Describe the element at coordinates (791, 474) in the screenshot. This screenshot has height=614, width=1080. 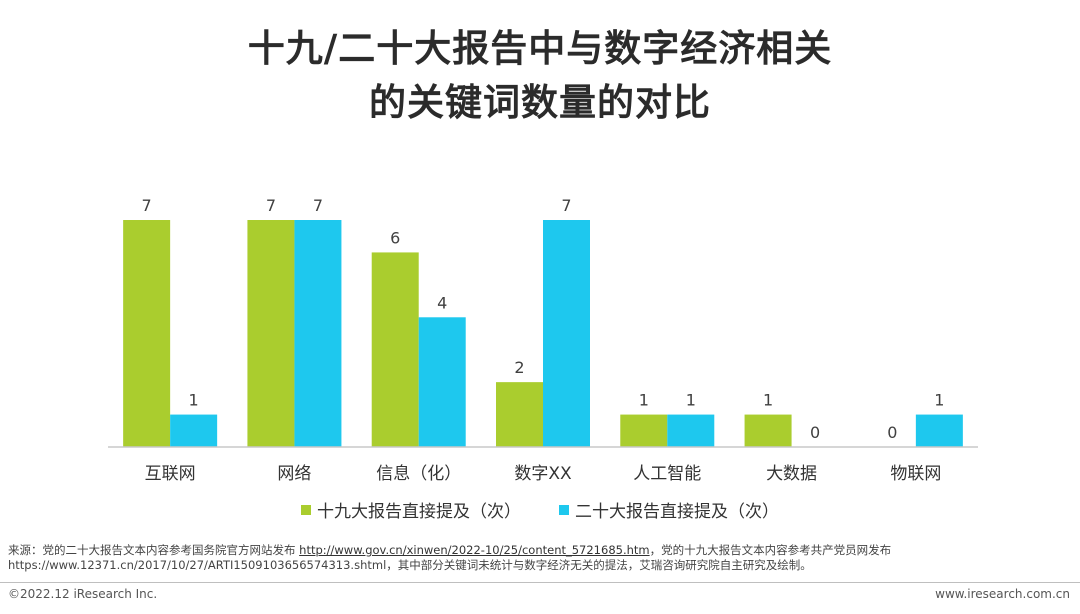
I see `x-tick-label-5: 大数据` at that location.